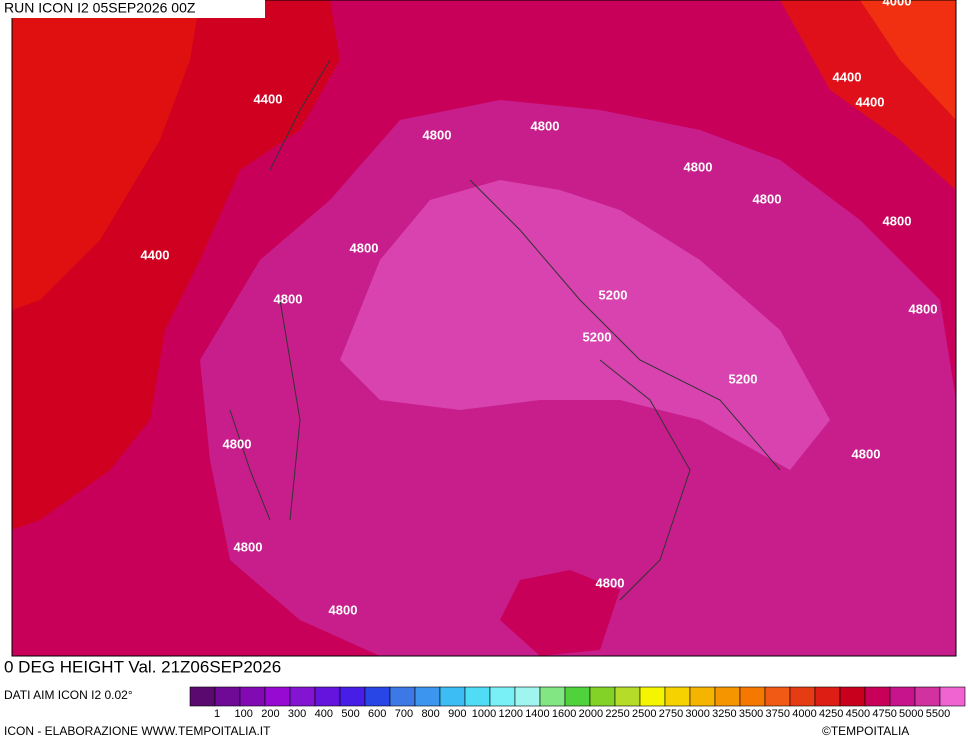 The width and height of the screenshot is (968, 750). I want to click on colorbar-label: 5000, so click(911, 714).